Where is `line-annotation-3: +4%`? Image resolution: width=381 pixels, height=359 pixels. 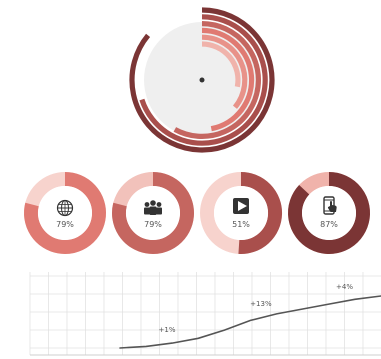 line-annotation-3: +4% is located at coordinates (344, 287).